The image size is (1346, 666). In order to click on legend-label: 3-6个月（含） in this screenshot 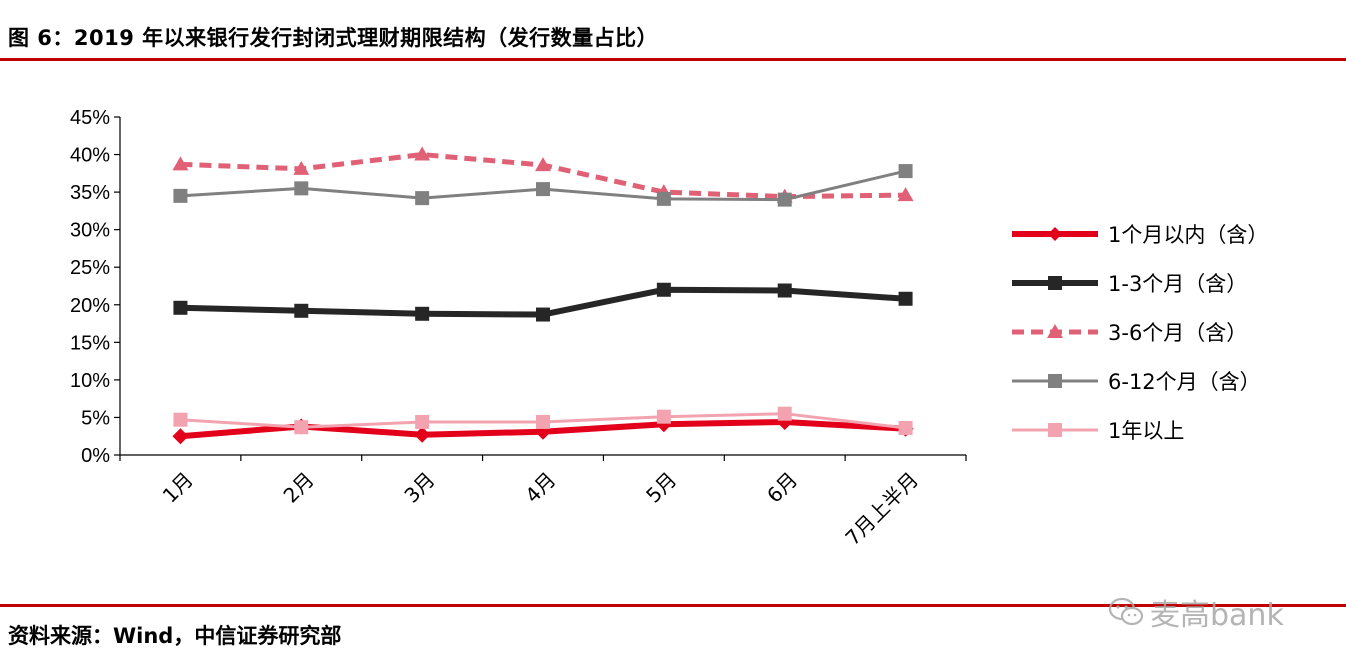, I will do `click(1177, 333)`.